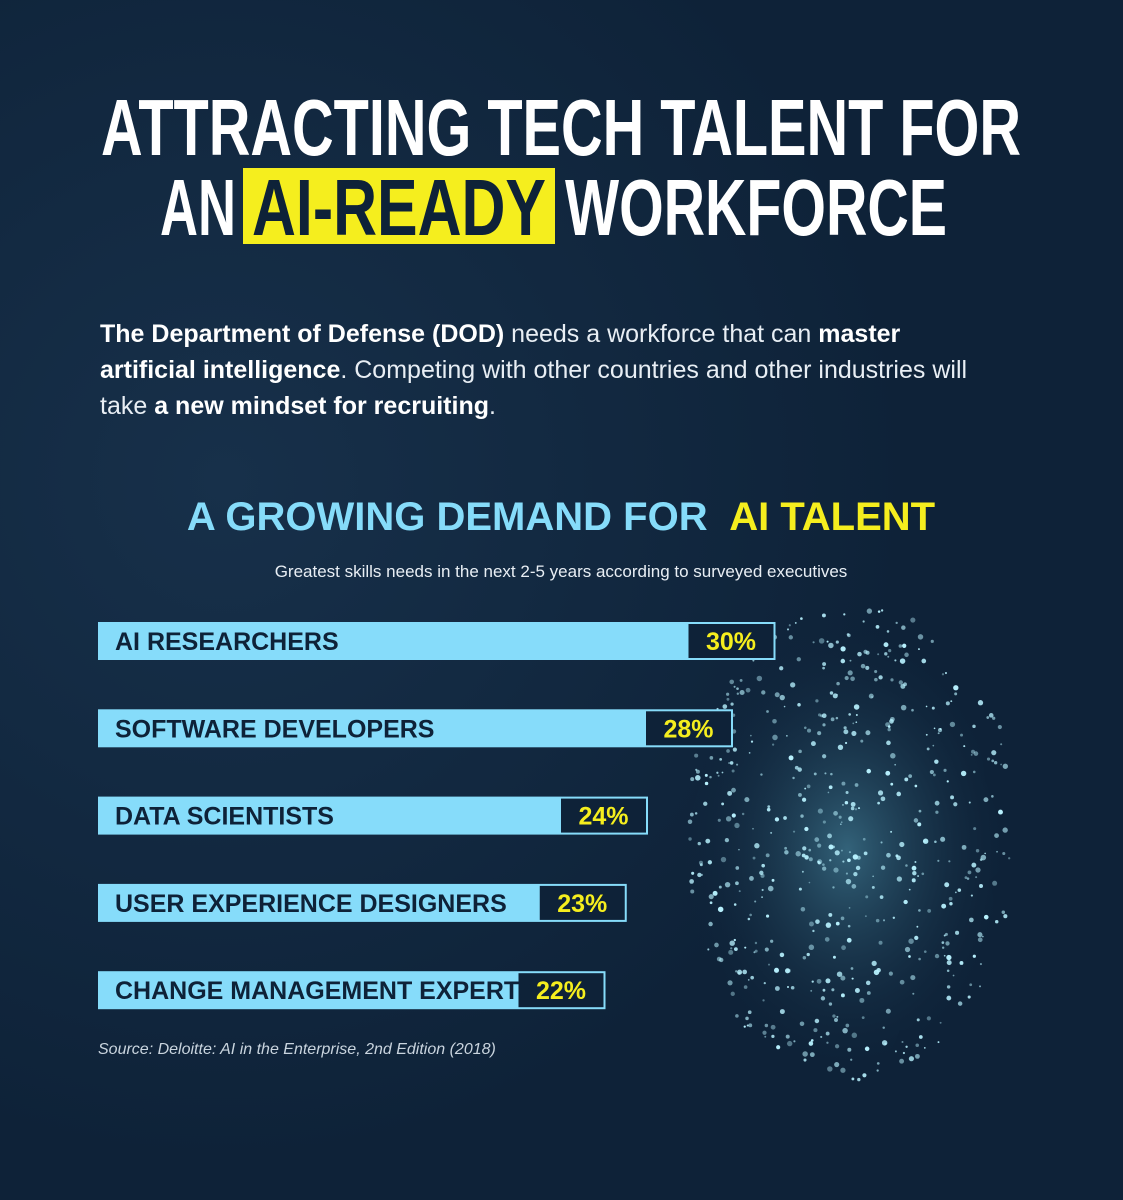 Image resolution: width=1123 pixels, height=1200 pixels. I want to click on chart-title: A GROWING DEMAND FOR AI TALENT, so click(561, 517).